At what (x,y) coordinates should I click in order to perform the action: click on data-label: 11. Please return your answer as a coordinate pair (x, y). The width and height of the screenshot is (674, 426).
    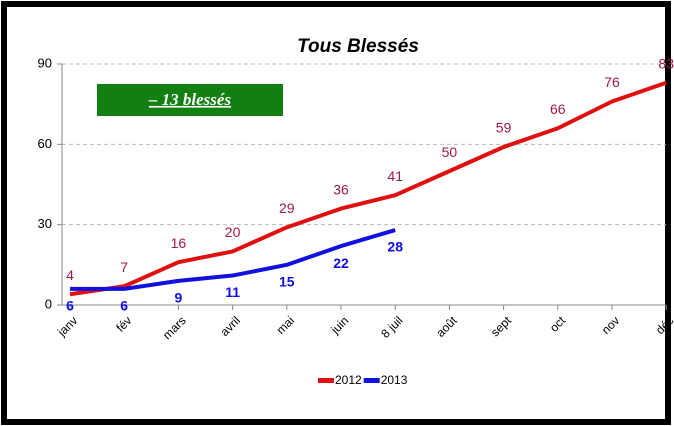
    Looking at the image, I should click on (232, 292).